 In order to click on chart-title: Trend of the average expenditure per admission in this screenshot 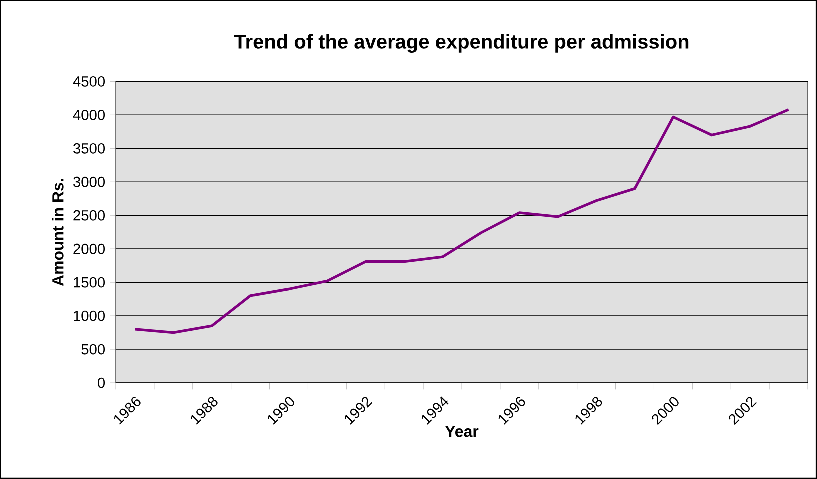, I will do `click(461, 43)`.